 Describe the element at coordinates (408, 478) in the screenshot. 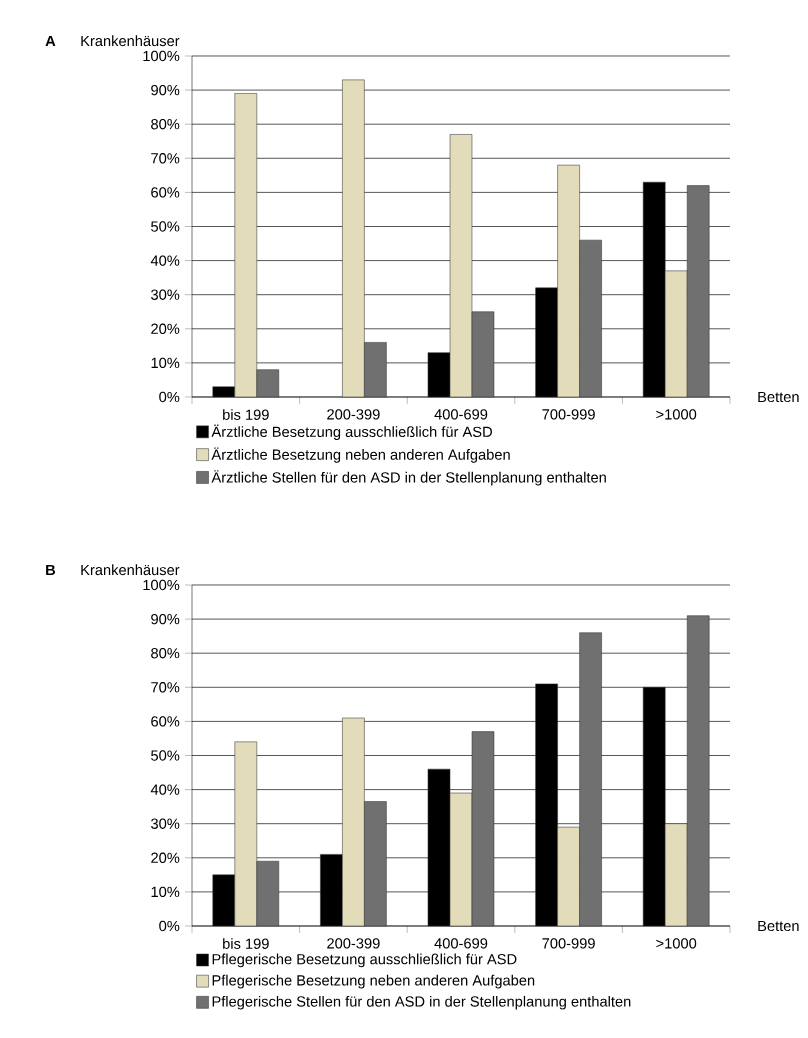

I see `legend-label: Ärztliche Stellen für den ASD in der Stellenplanung enthalten` at that location.